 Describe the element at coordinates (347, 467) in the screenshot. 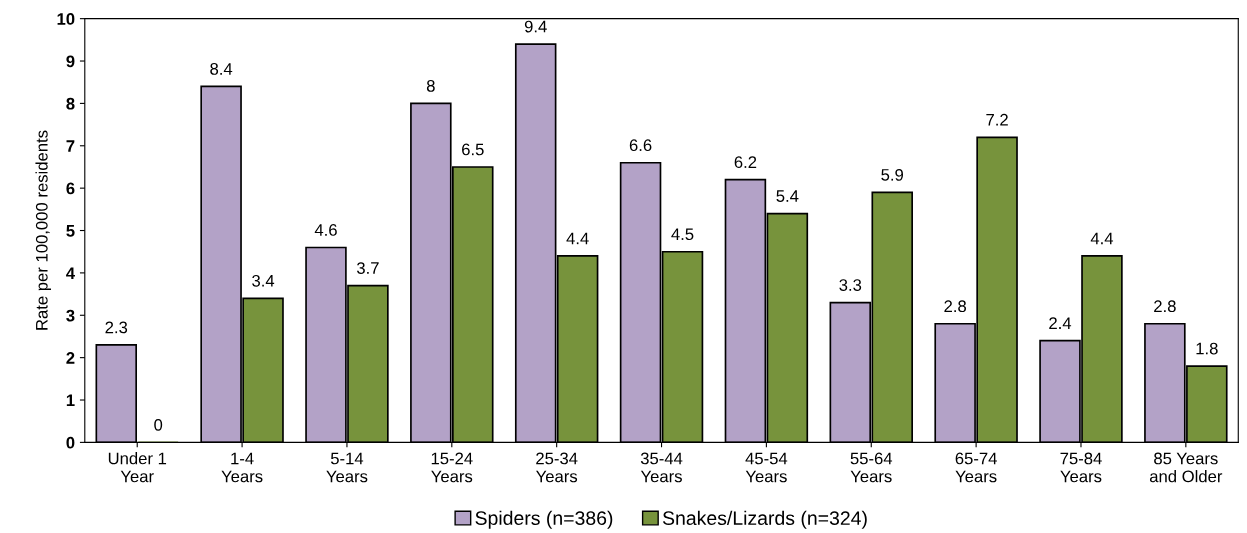

I see `x-tick-label: 5-14 Years` at that location.